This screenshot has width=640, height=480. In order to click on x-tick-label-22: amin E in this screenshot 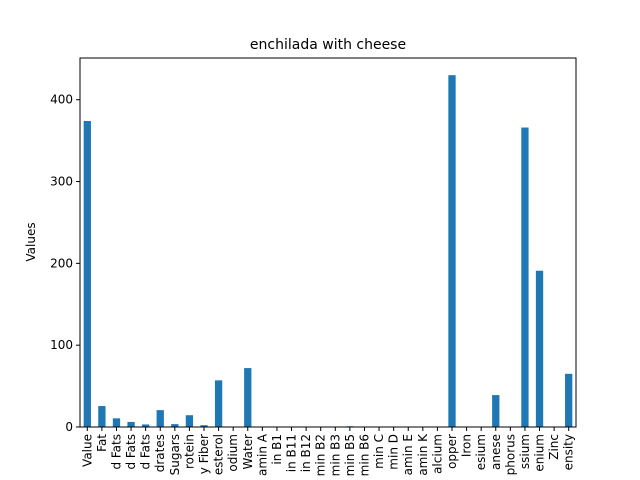, I will do `click(408, 454)`.